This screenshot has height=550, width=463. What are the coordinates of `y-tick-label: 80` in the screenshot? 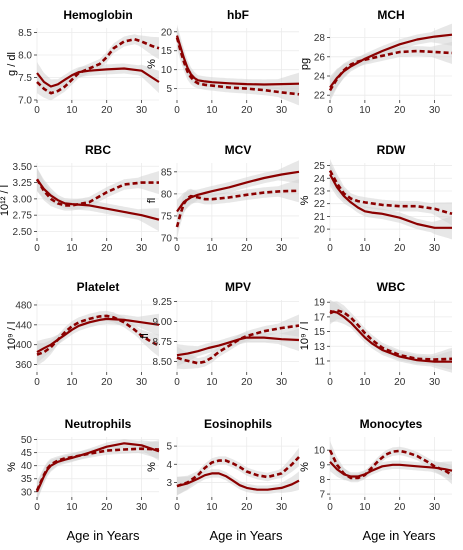 It's located at (167, 194).